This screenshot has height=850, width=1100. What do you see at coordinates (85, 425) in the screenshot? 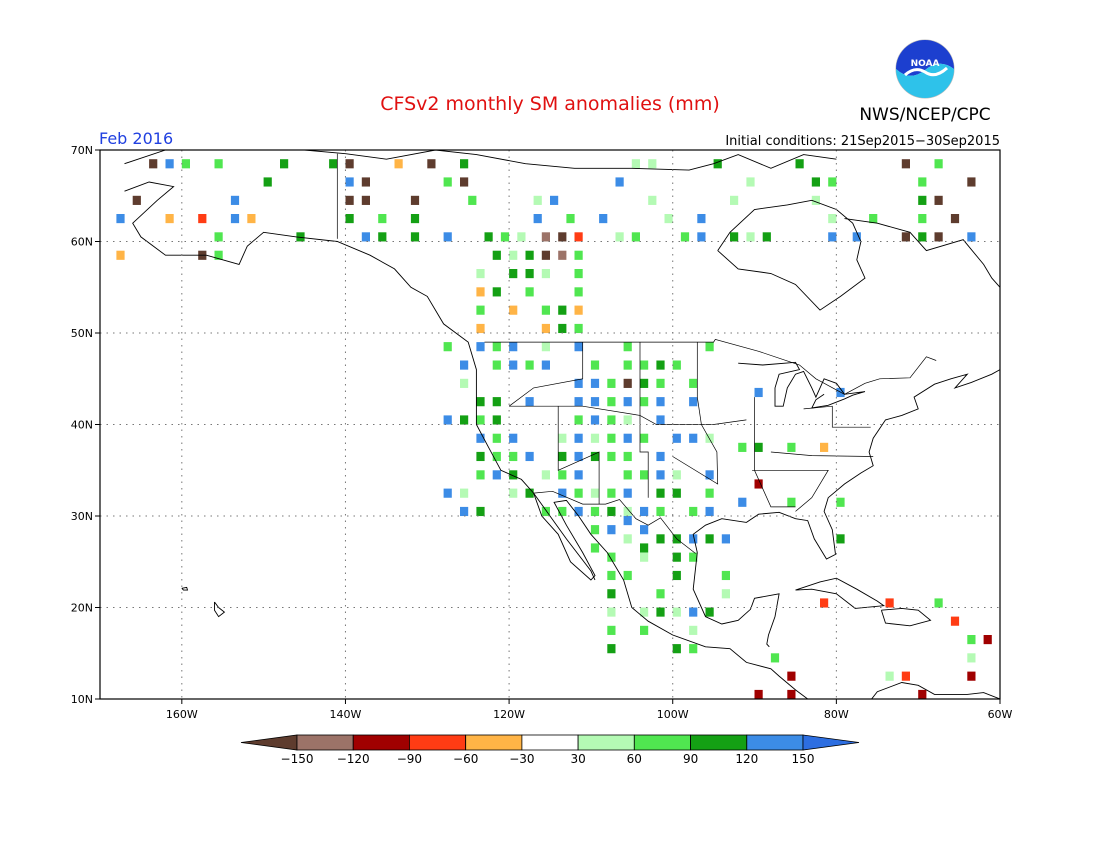
I see `latitude-labels: 70N 60N 50N 40N 30N 20N 10N` at bounding box center [85, 425].